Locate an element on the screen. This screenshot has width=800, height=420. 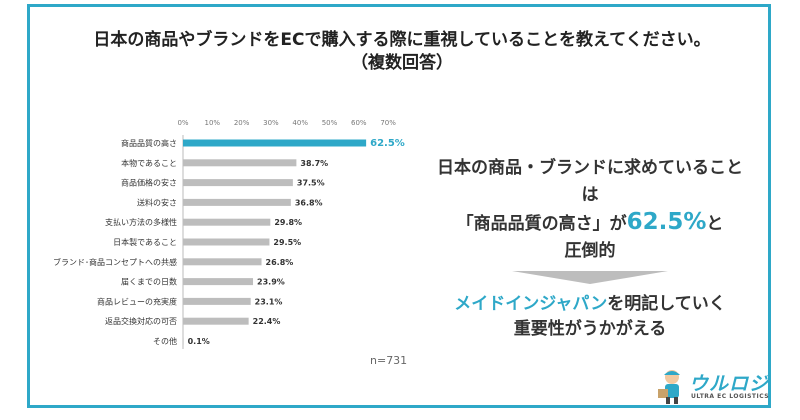
category-label: 商品品質の高さ is located at coordinates (149, 143).